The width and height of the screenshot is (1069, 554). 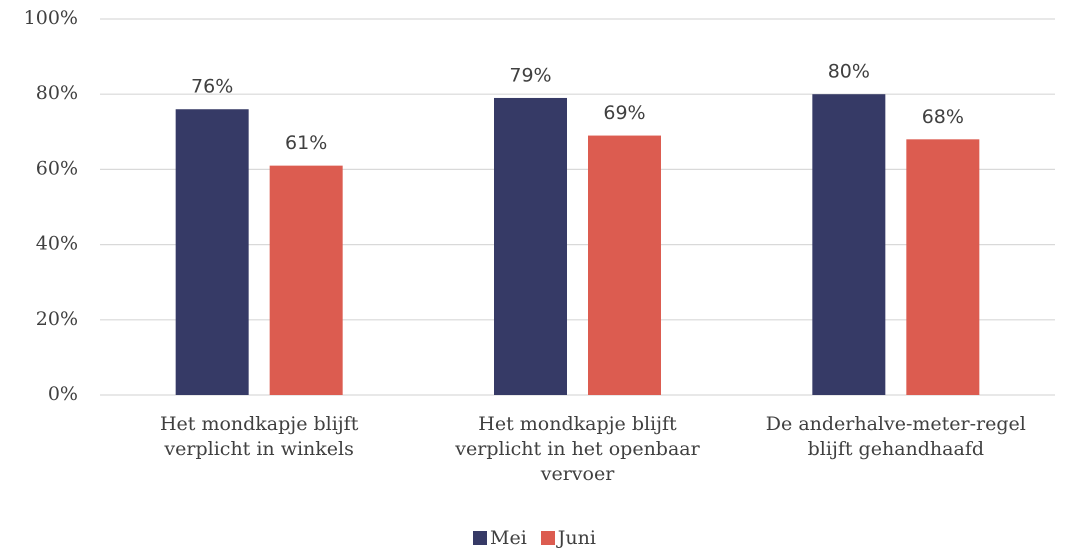 I want to click on y-tick-label: 100%, so click(x=51, y=18).